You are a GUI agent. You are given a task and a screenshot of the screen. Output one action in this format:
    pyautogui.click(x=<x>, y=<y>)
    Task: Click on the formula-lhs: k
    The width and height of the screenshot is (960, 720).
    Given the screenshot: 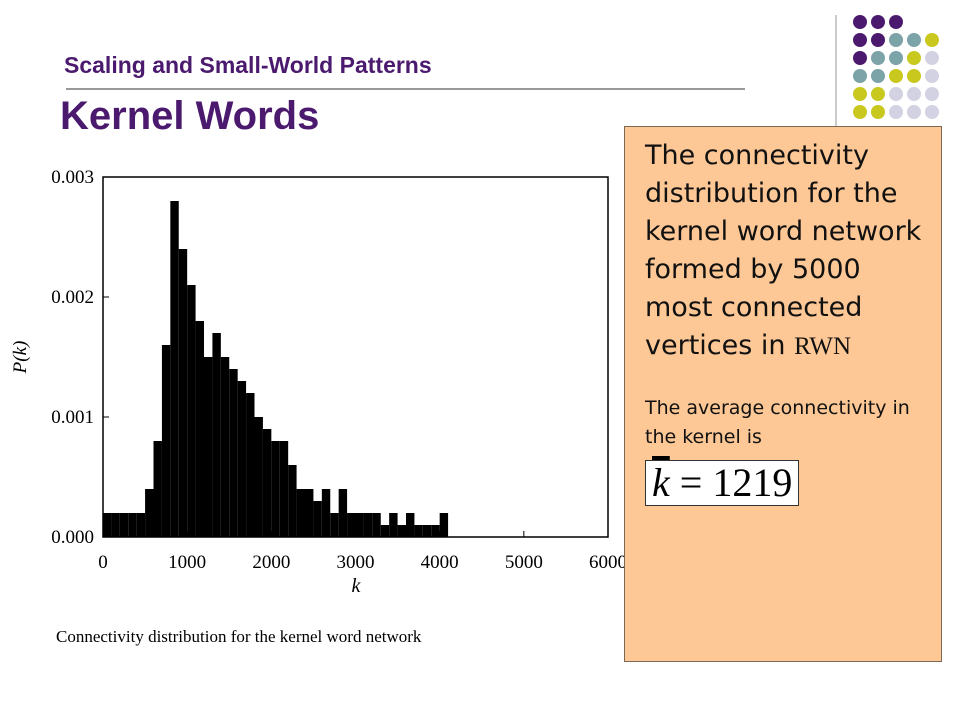 What is the action you would take?
    pyautogui.click(x=661, y=482)
    